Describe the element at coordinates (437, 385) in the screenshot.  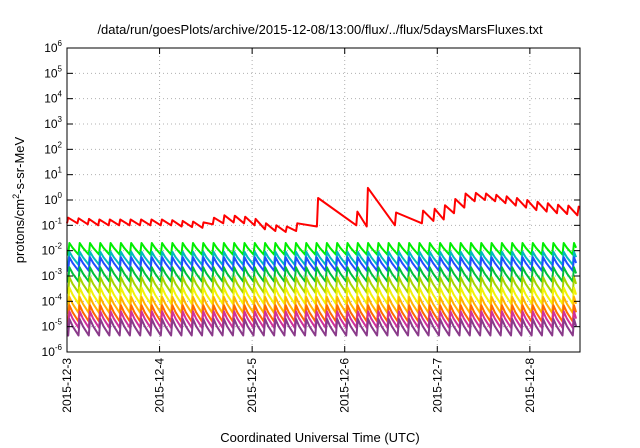
I see `x-tick-label: 2015-12-7` at that location.